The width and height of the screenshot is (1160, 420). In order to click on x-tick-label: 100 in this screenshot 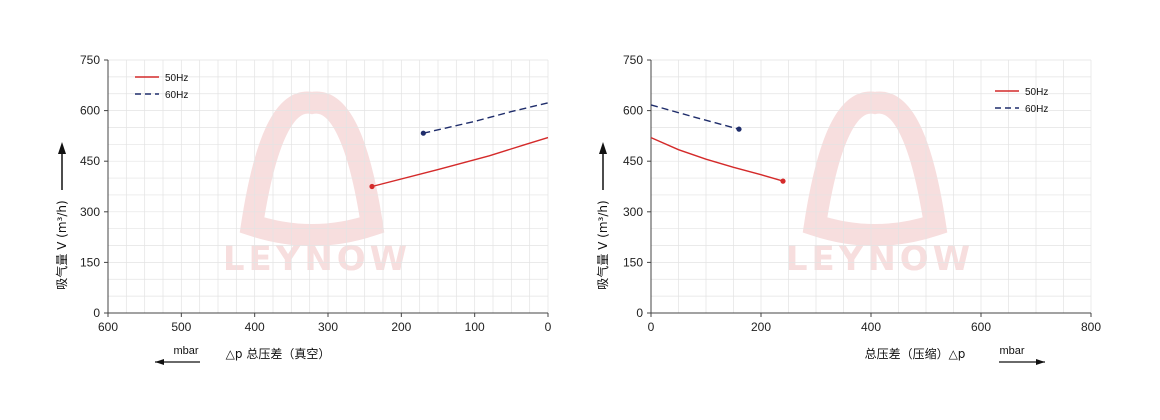, I will do `click(475, 327)`.